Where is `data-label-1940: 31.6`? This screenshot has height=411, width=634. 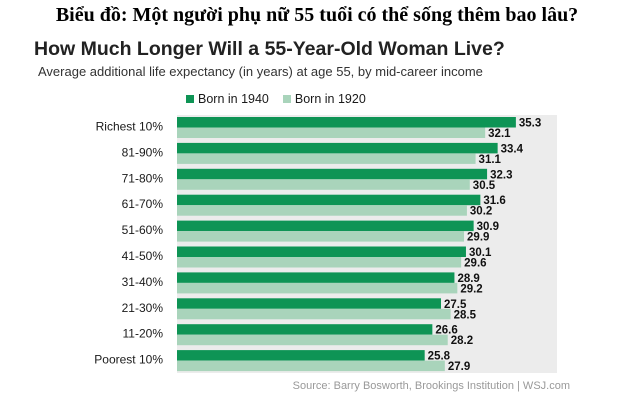 data-label-1940: 31.6 is located at coordinates (494, 201).